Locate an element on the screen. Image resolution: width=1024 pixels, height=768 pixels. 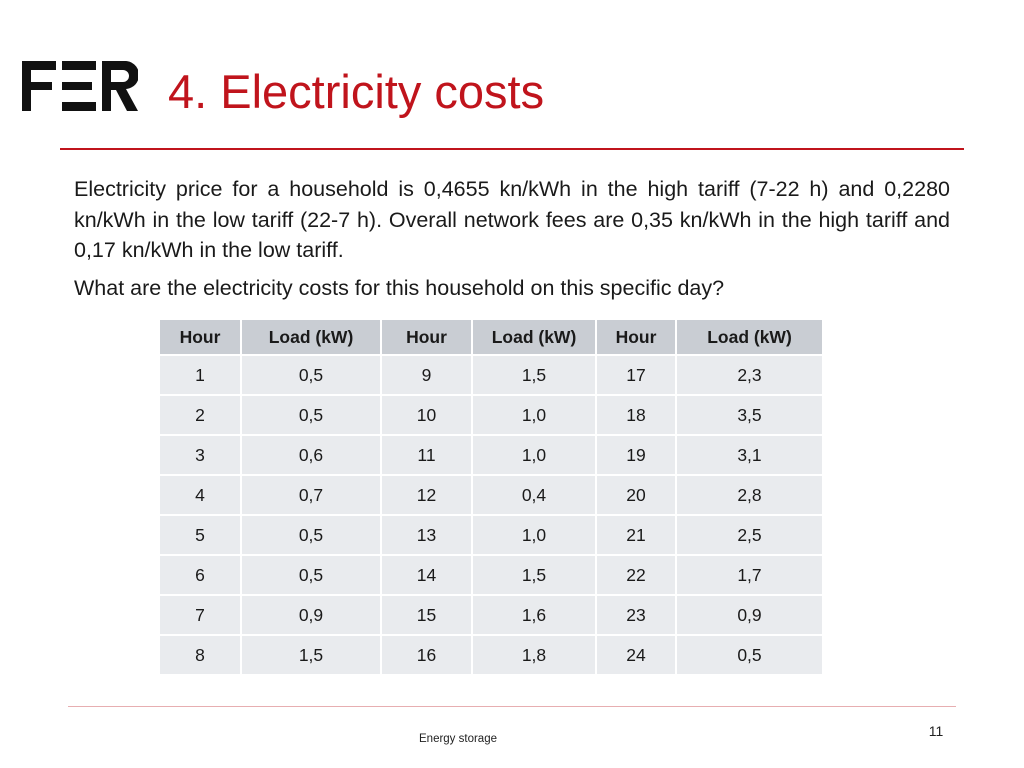
table-cell: 17 is located at coordinates (636, 375).